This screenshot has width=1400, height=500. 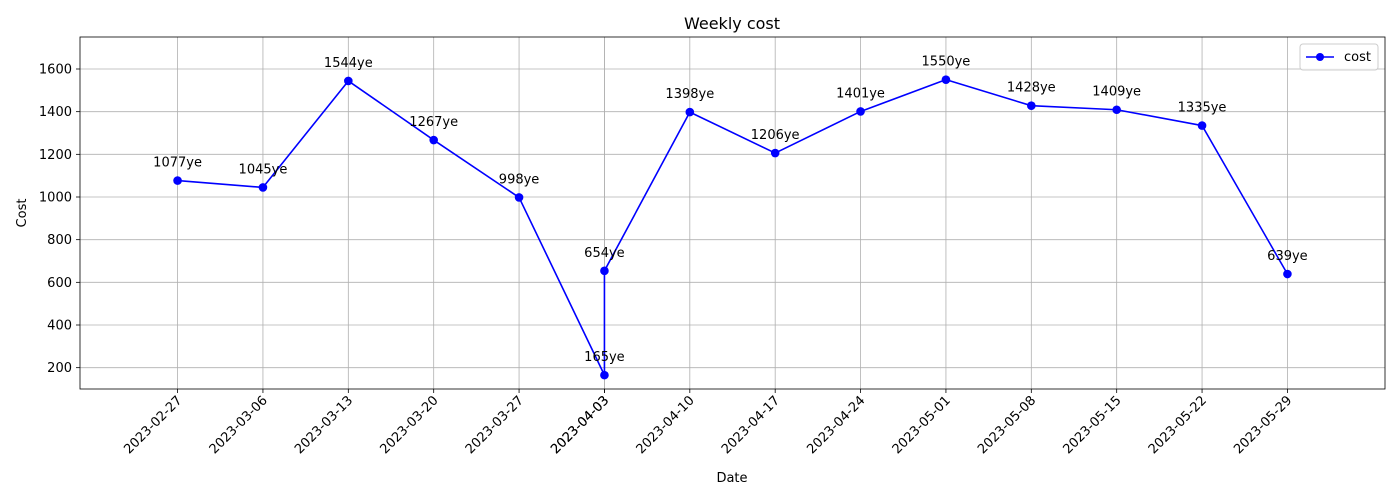 What do you see at coordinates (59, 368) in the screenshot?
I see `y-tick-label: 200` at bounding box center [59, 368].